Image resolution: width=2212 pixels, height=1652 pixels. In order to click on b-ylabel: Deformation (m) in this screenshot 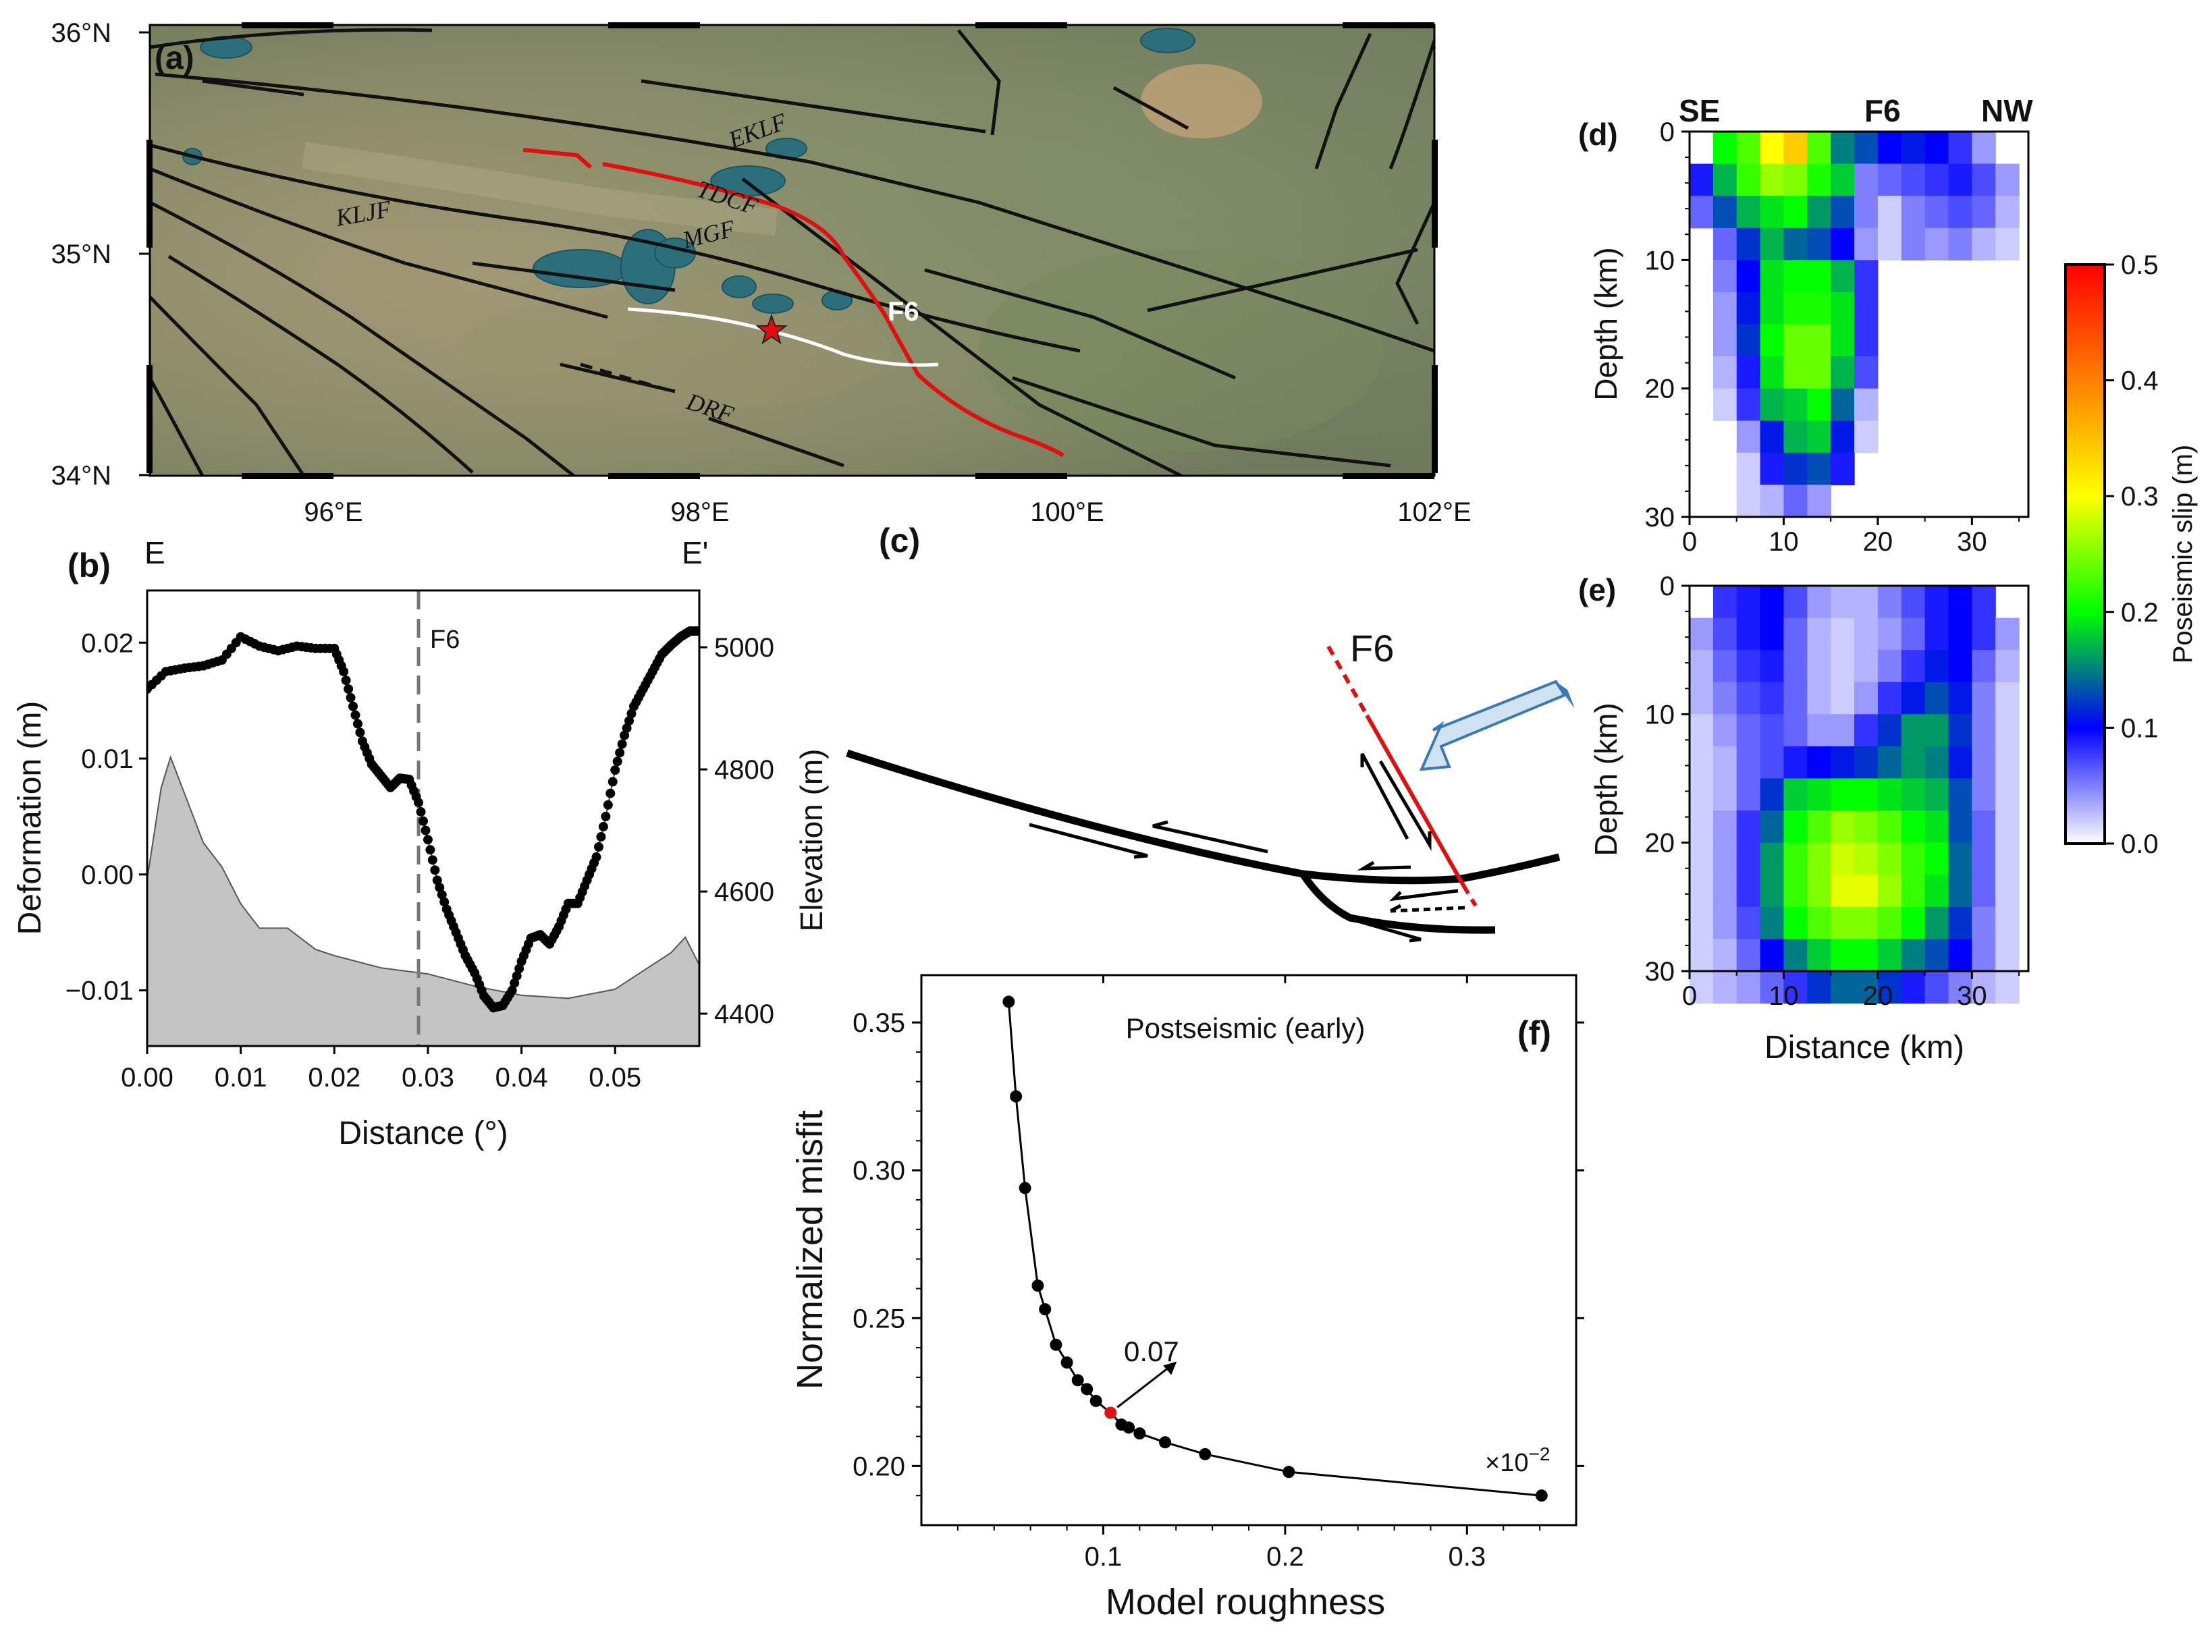, I will do `click(30, 818)`.